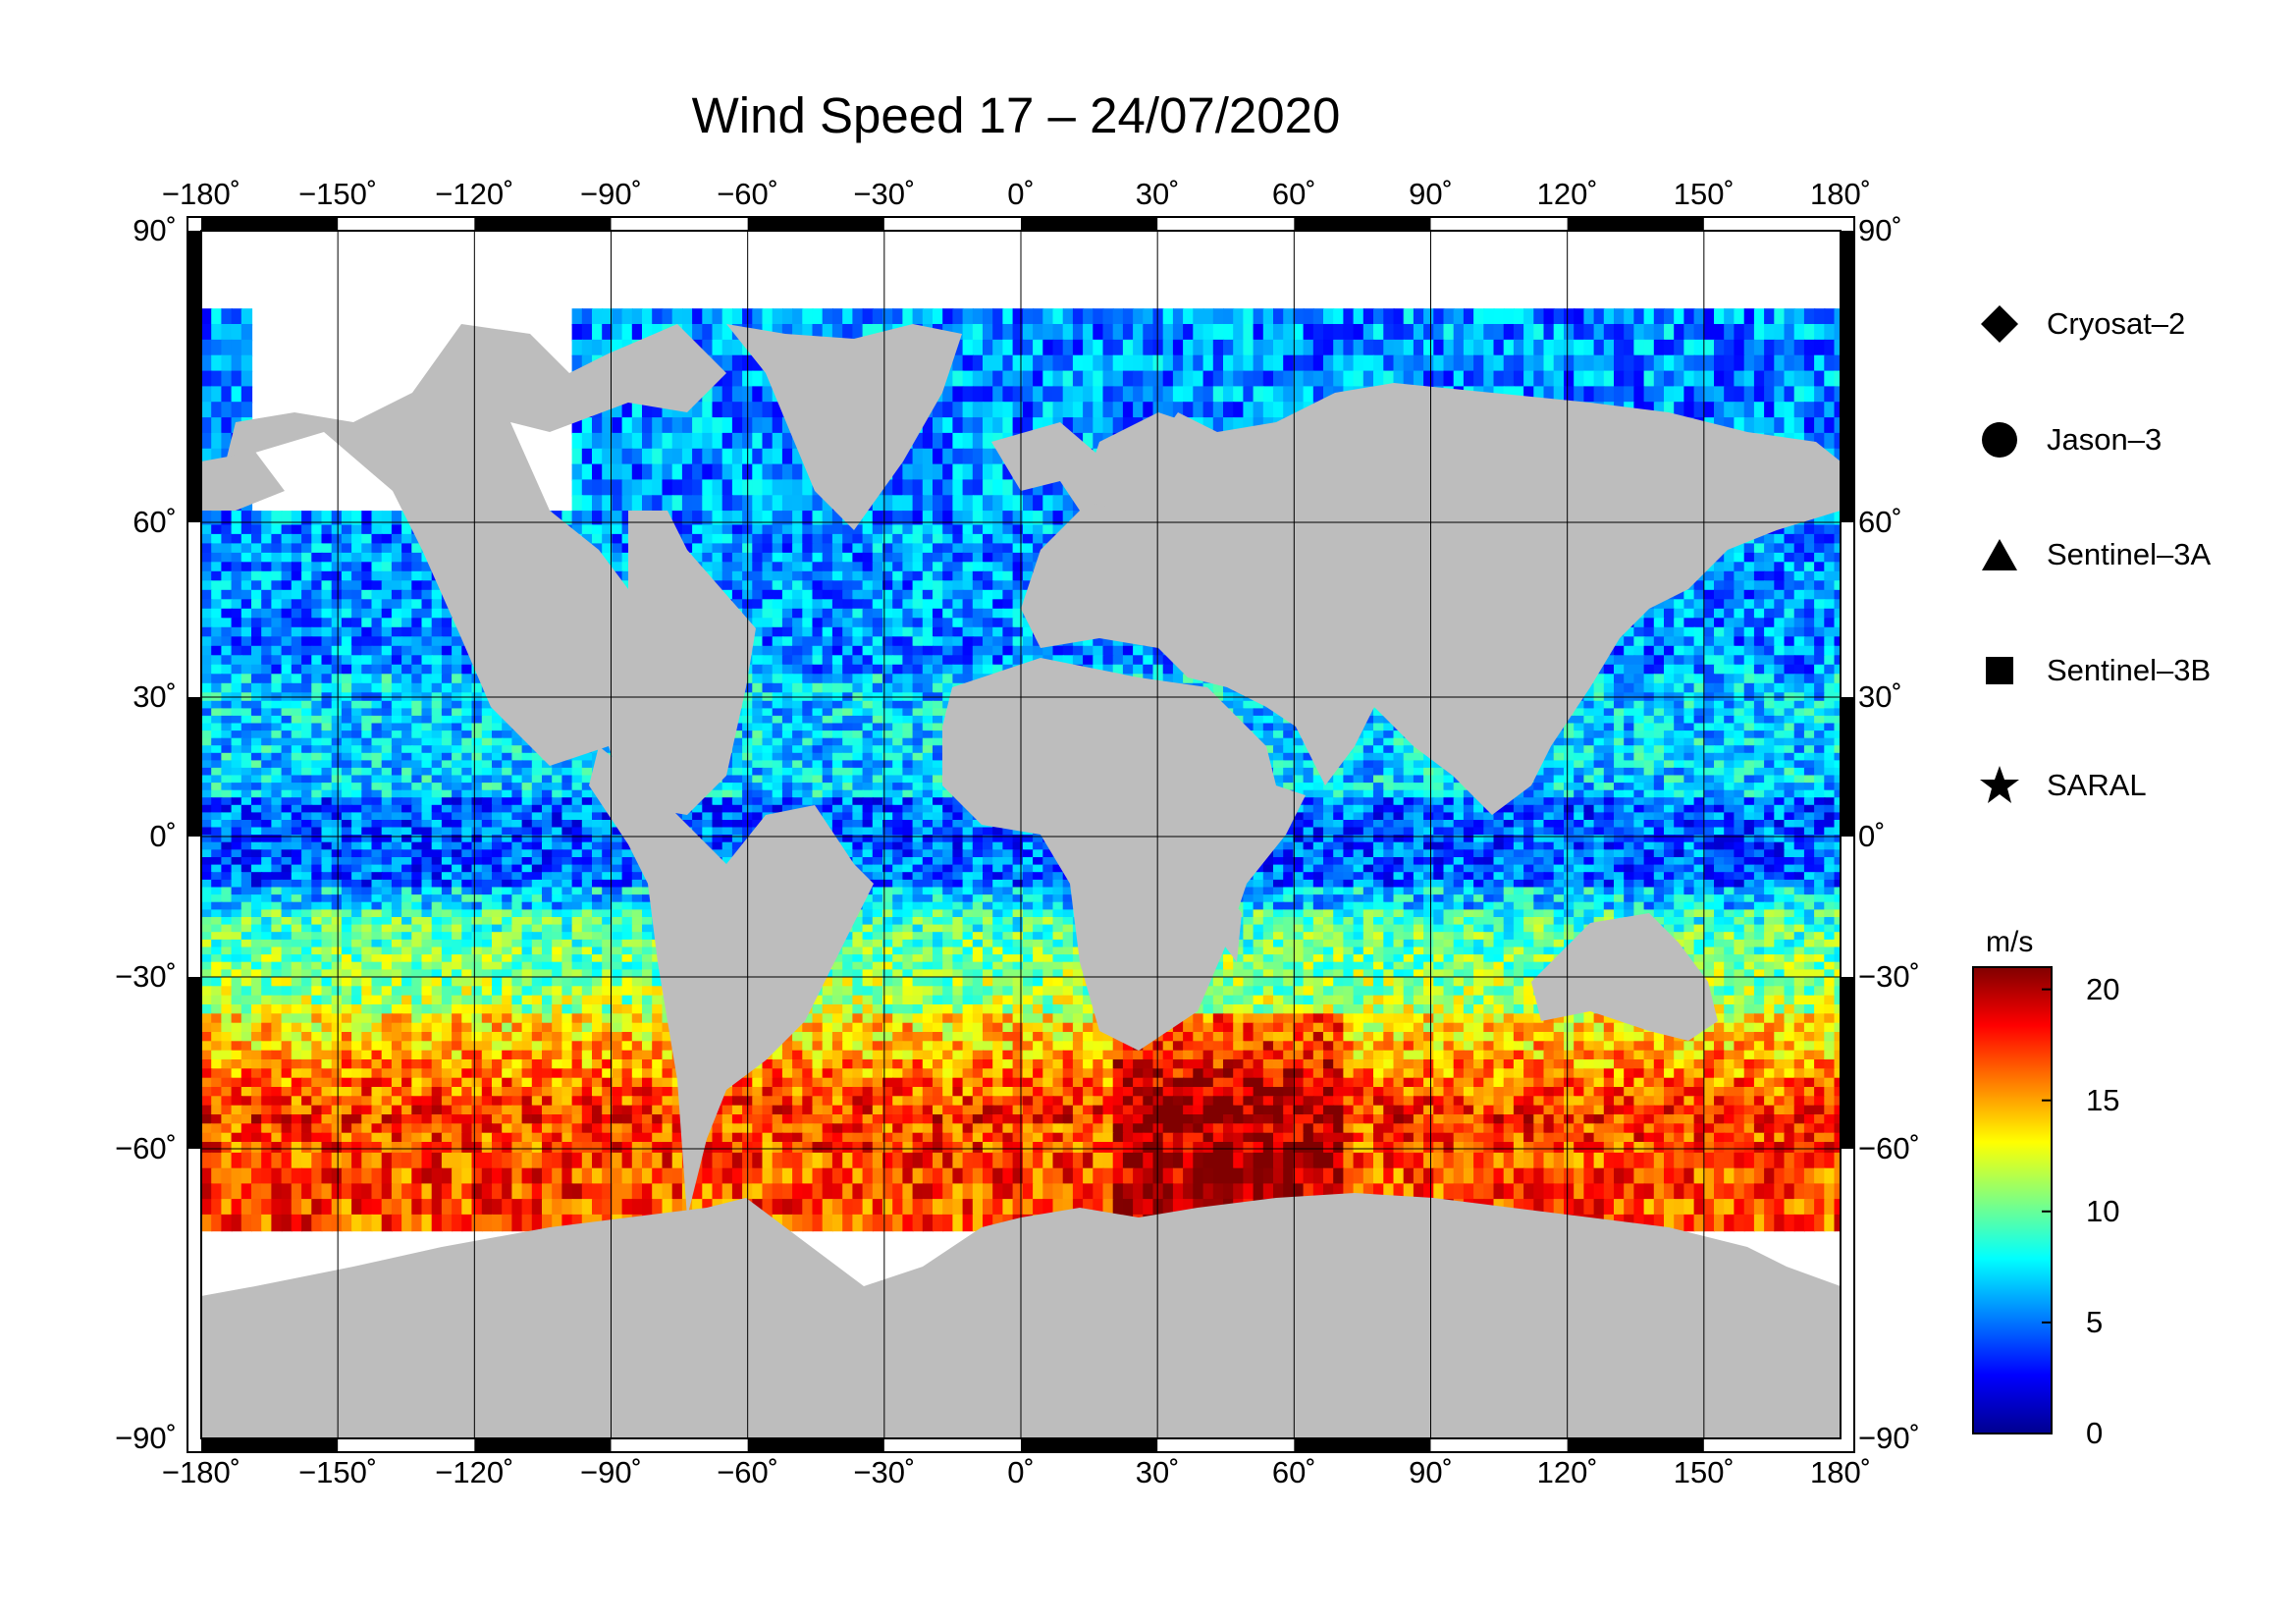  Describe the element at coordinates (1124, 854) in the screenshot. I see `landmass-africa` at that location.